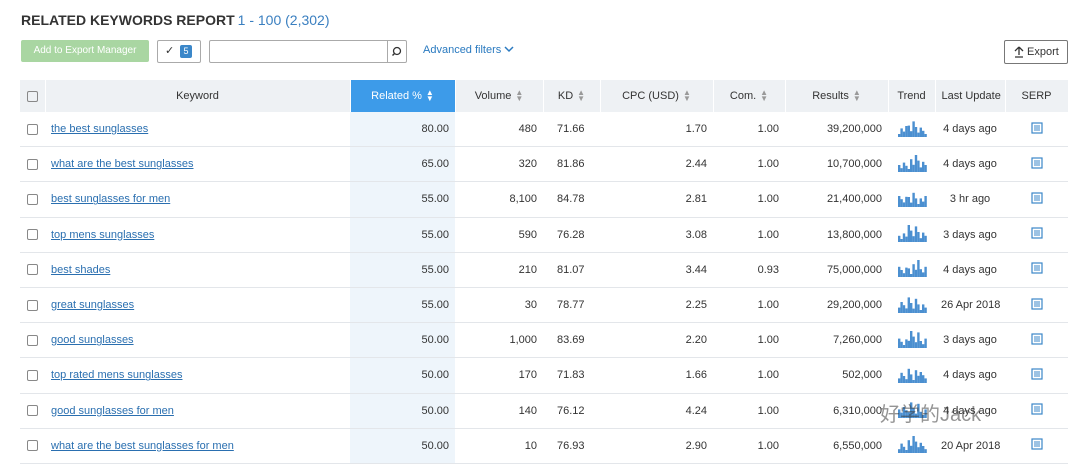  Describe the element at coordinates (499, 164) in the screenshot. I see `cell: 320` at that location.